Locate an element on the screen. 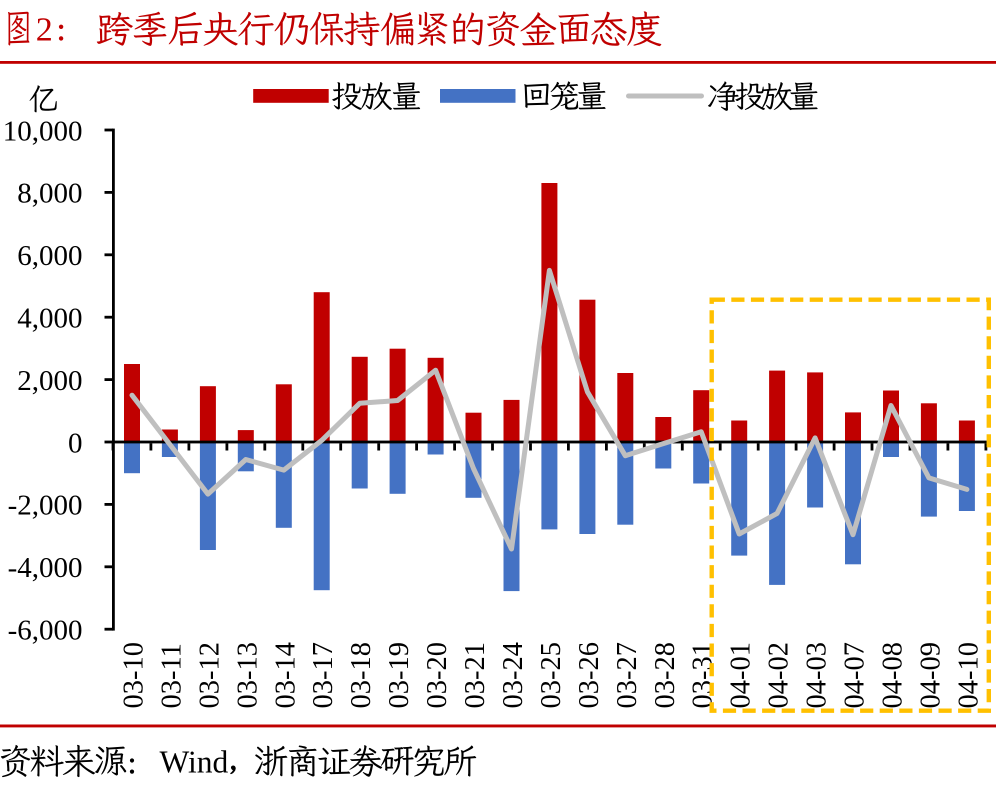  svg-text: 04-02 is located at coordinates (779, 675).